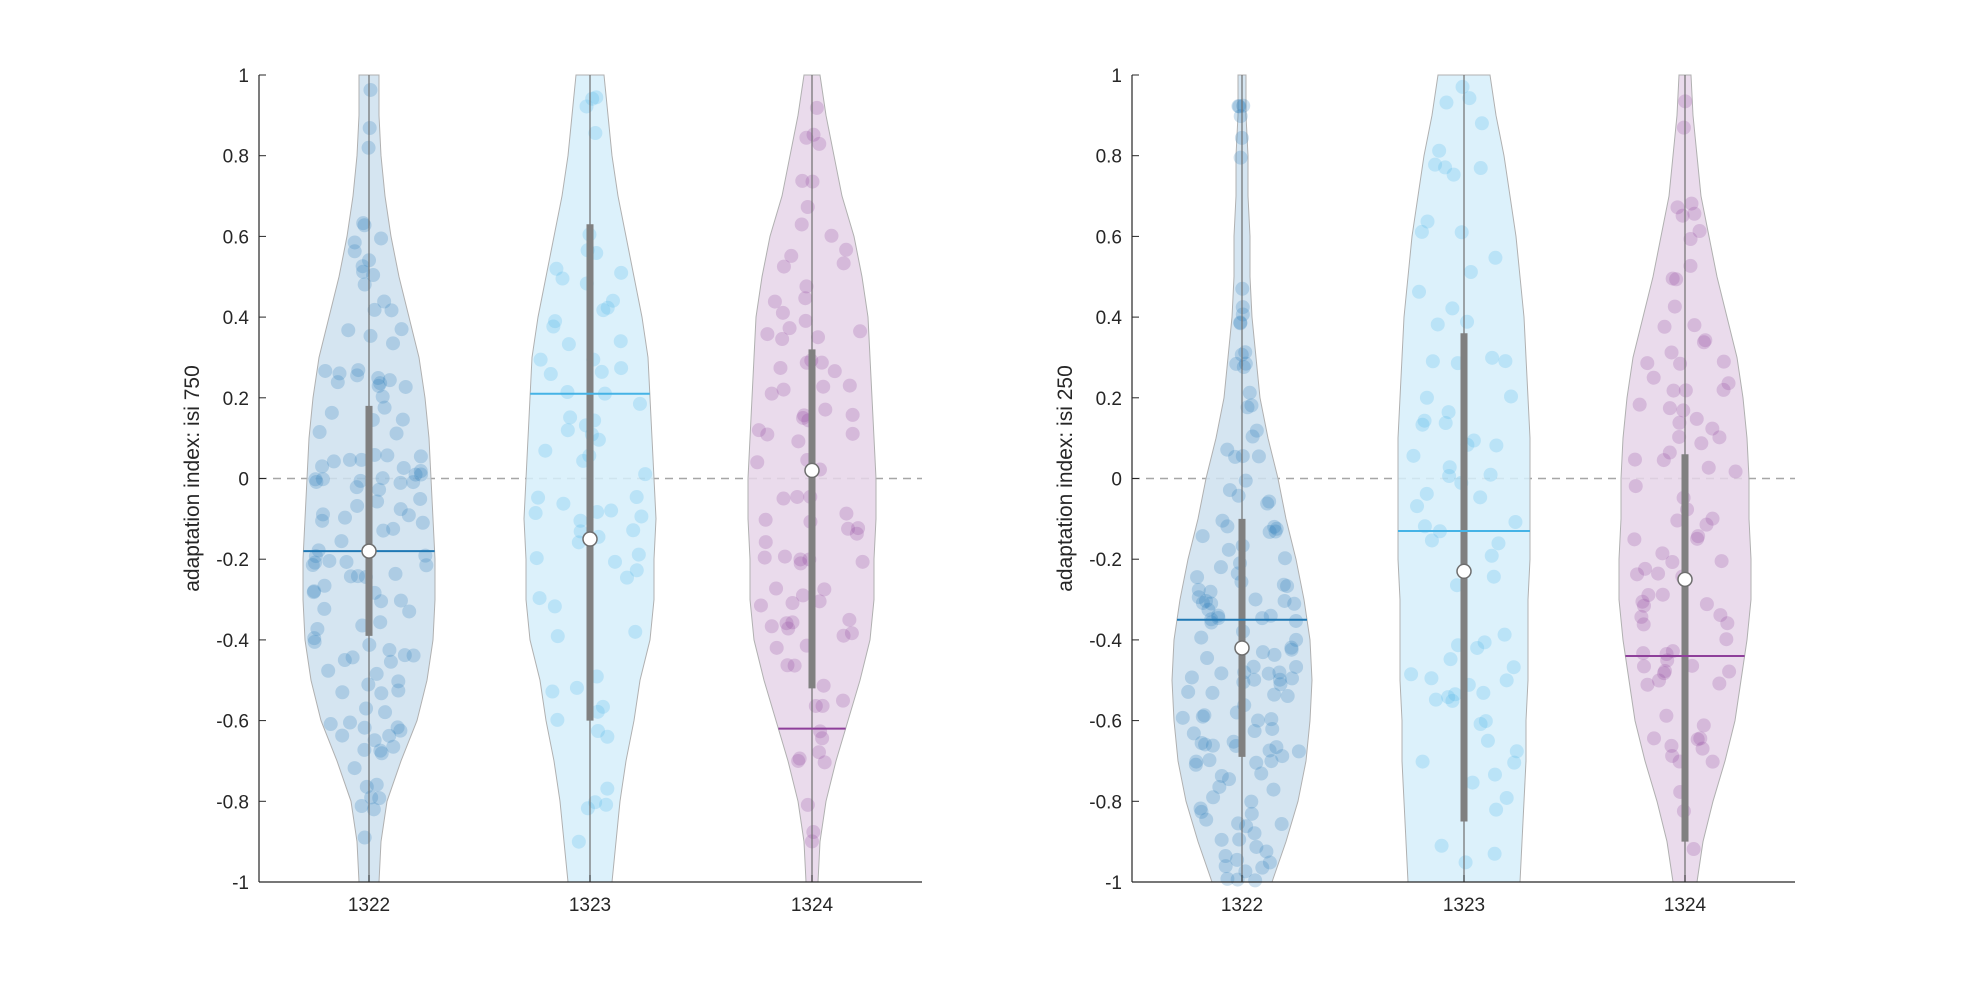  Describe the element at coordinates (1109, 318) in the screenshot. I see `y-tick-label: 0.4` at that location.